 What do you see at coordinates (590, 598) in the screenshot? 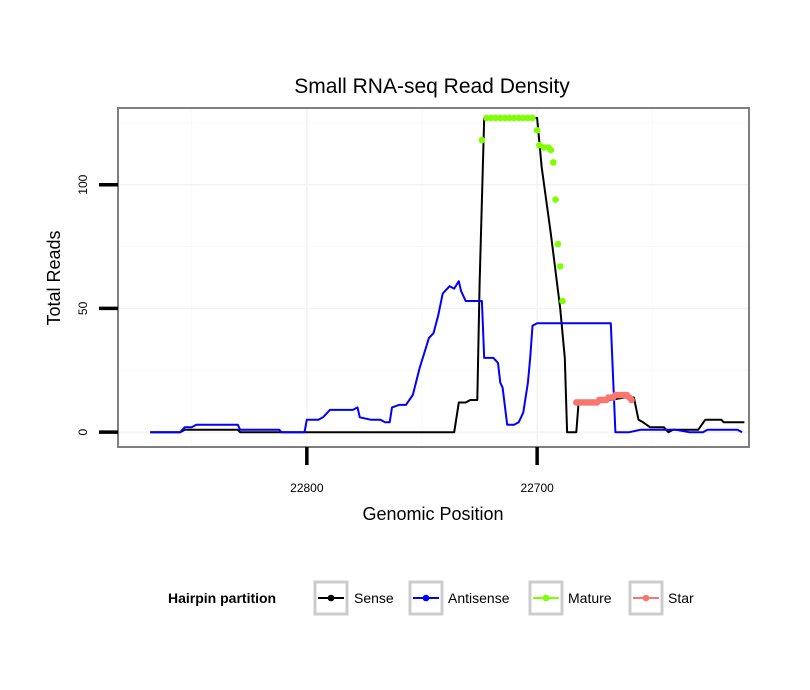
I see `legend-label-mature: Mature` at bounding box center [590, 598].